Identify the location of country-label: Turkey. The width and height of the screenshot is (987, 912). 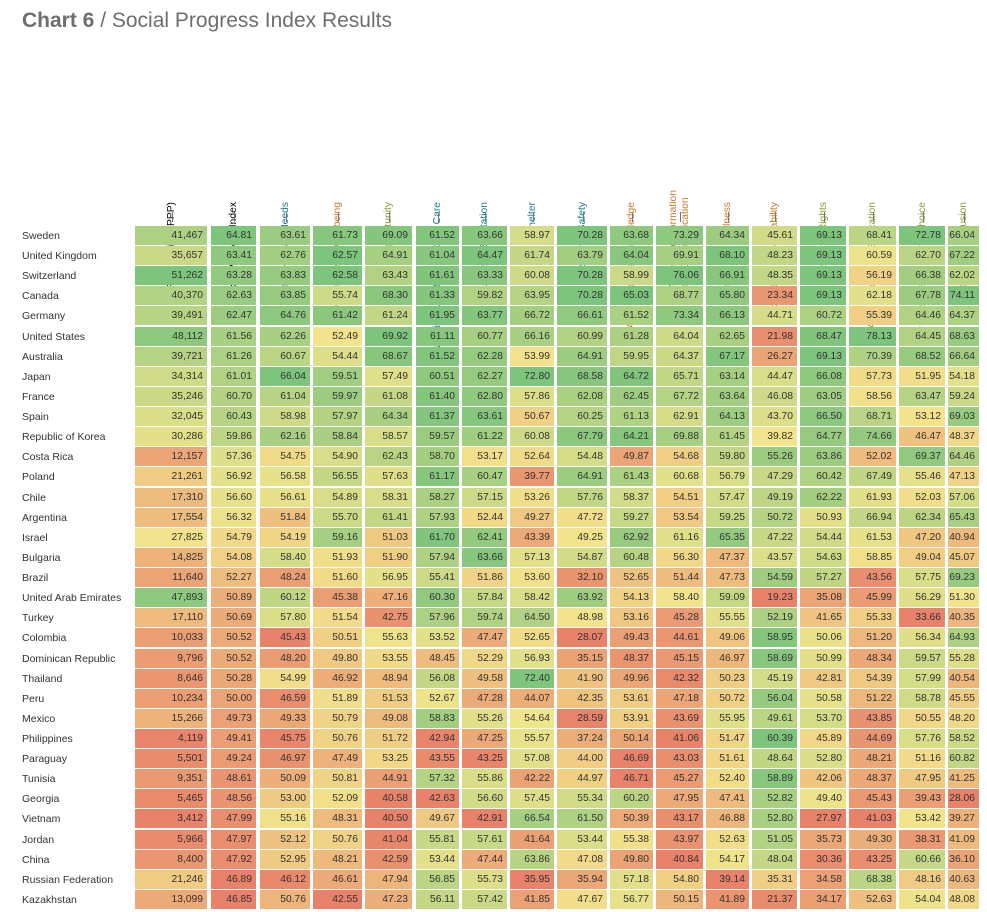
(38, 618).